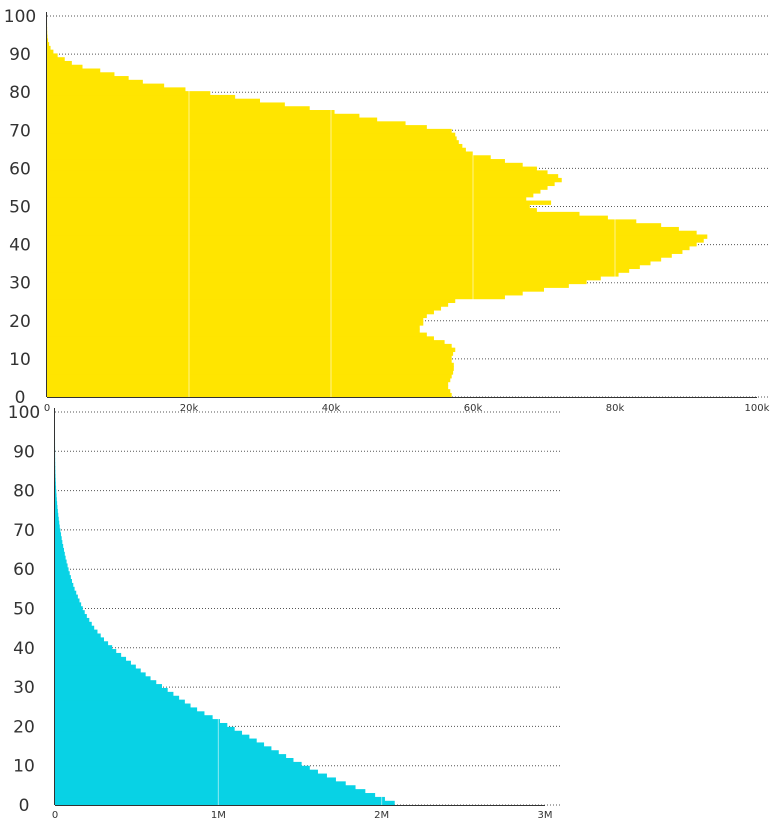 The height and width of the screenshot is (821, 773). I want to click on x-tick-label: 100k, so click(757, 408).